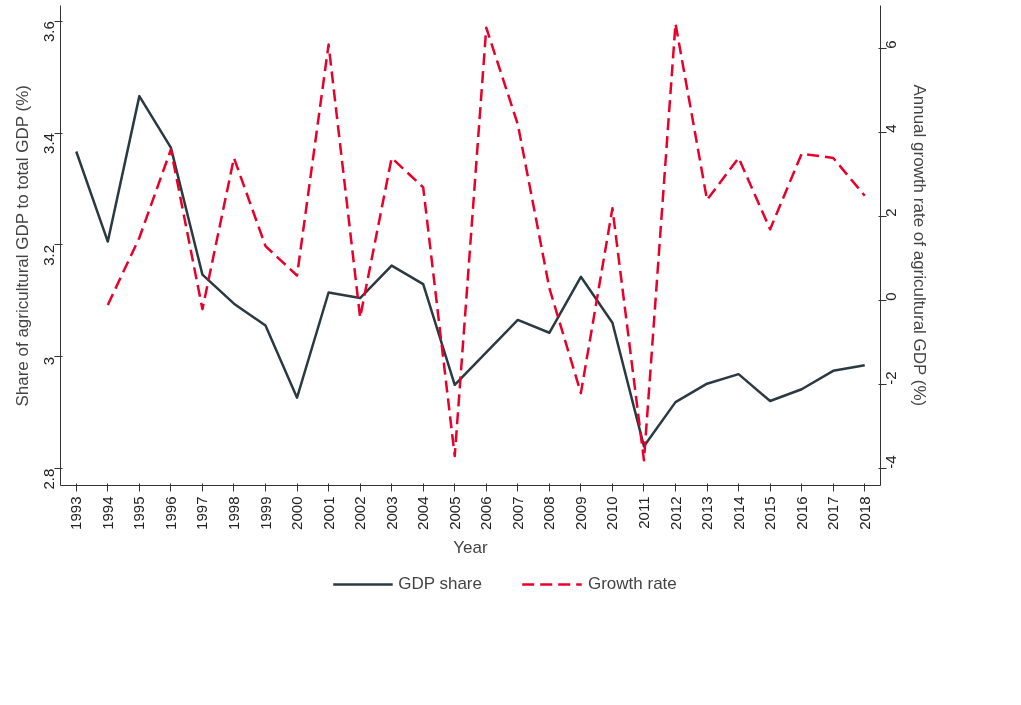 Image resolution: width=1021 pixels, height=705 pixels. I want to click on y2-tick-label: 6, so click(891, 44).